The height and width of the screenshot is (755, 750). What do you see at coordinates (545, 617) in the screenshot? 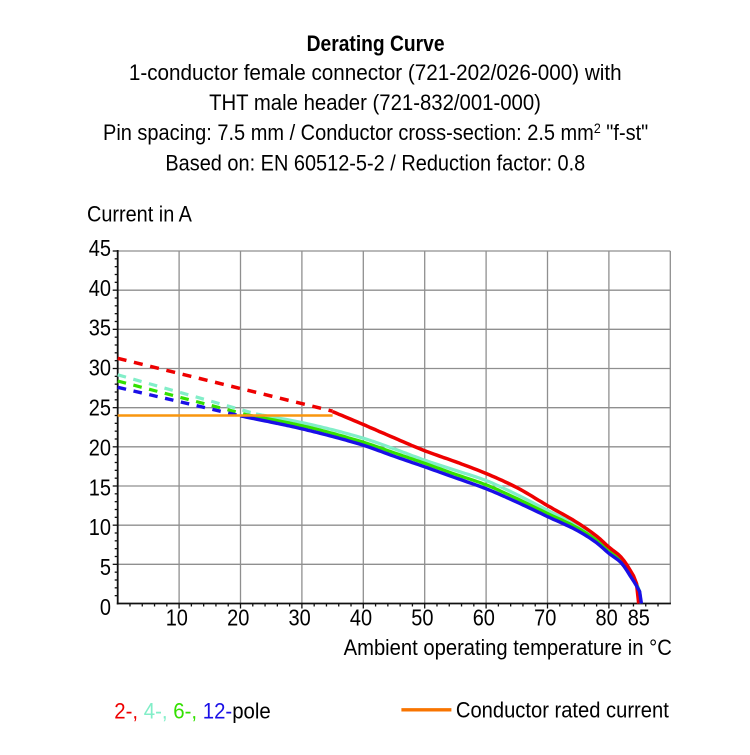
I see `svg-text: 70` at bounding box center [545, 617].